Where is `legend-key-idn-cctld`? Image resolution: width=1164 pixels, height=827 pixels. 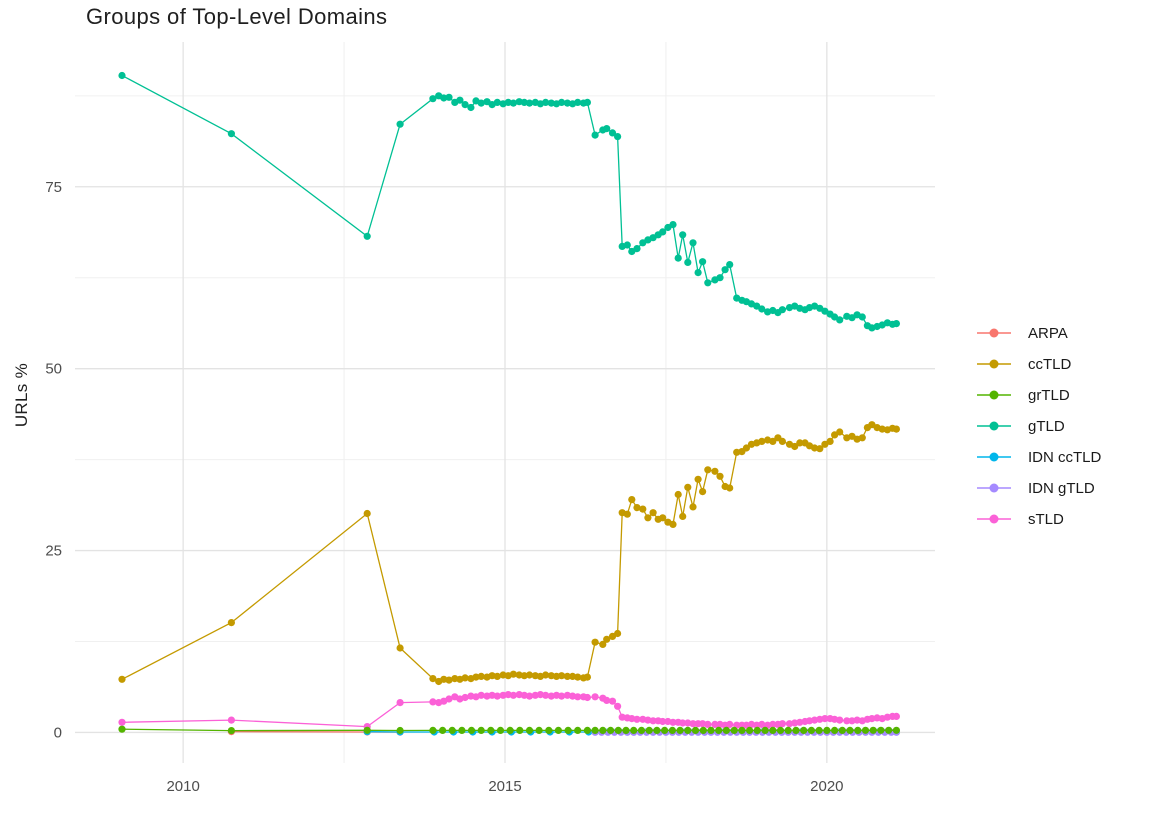
legend-key-idn-cctld is located at coordinates (994, 457).